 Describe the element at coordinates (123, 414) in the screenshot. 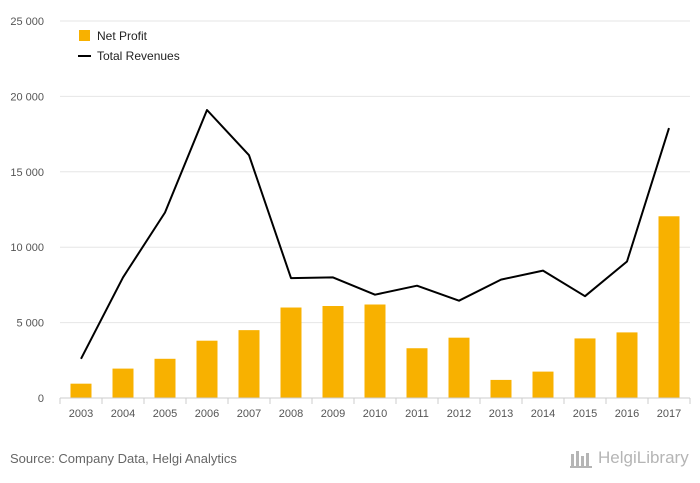

I see `x-tick-label: 2004` at that location.